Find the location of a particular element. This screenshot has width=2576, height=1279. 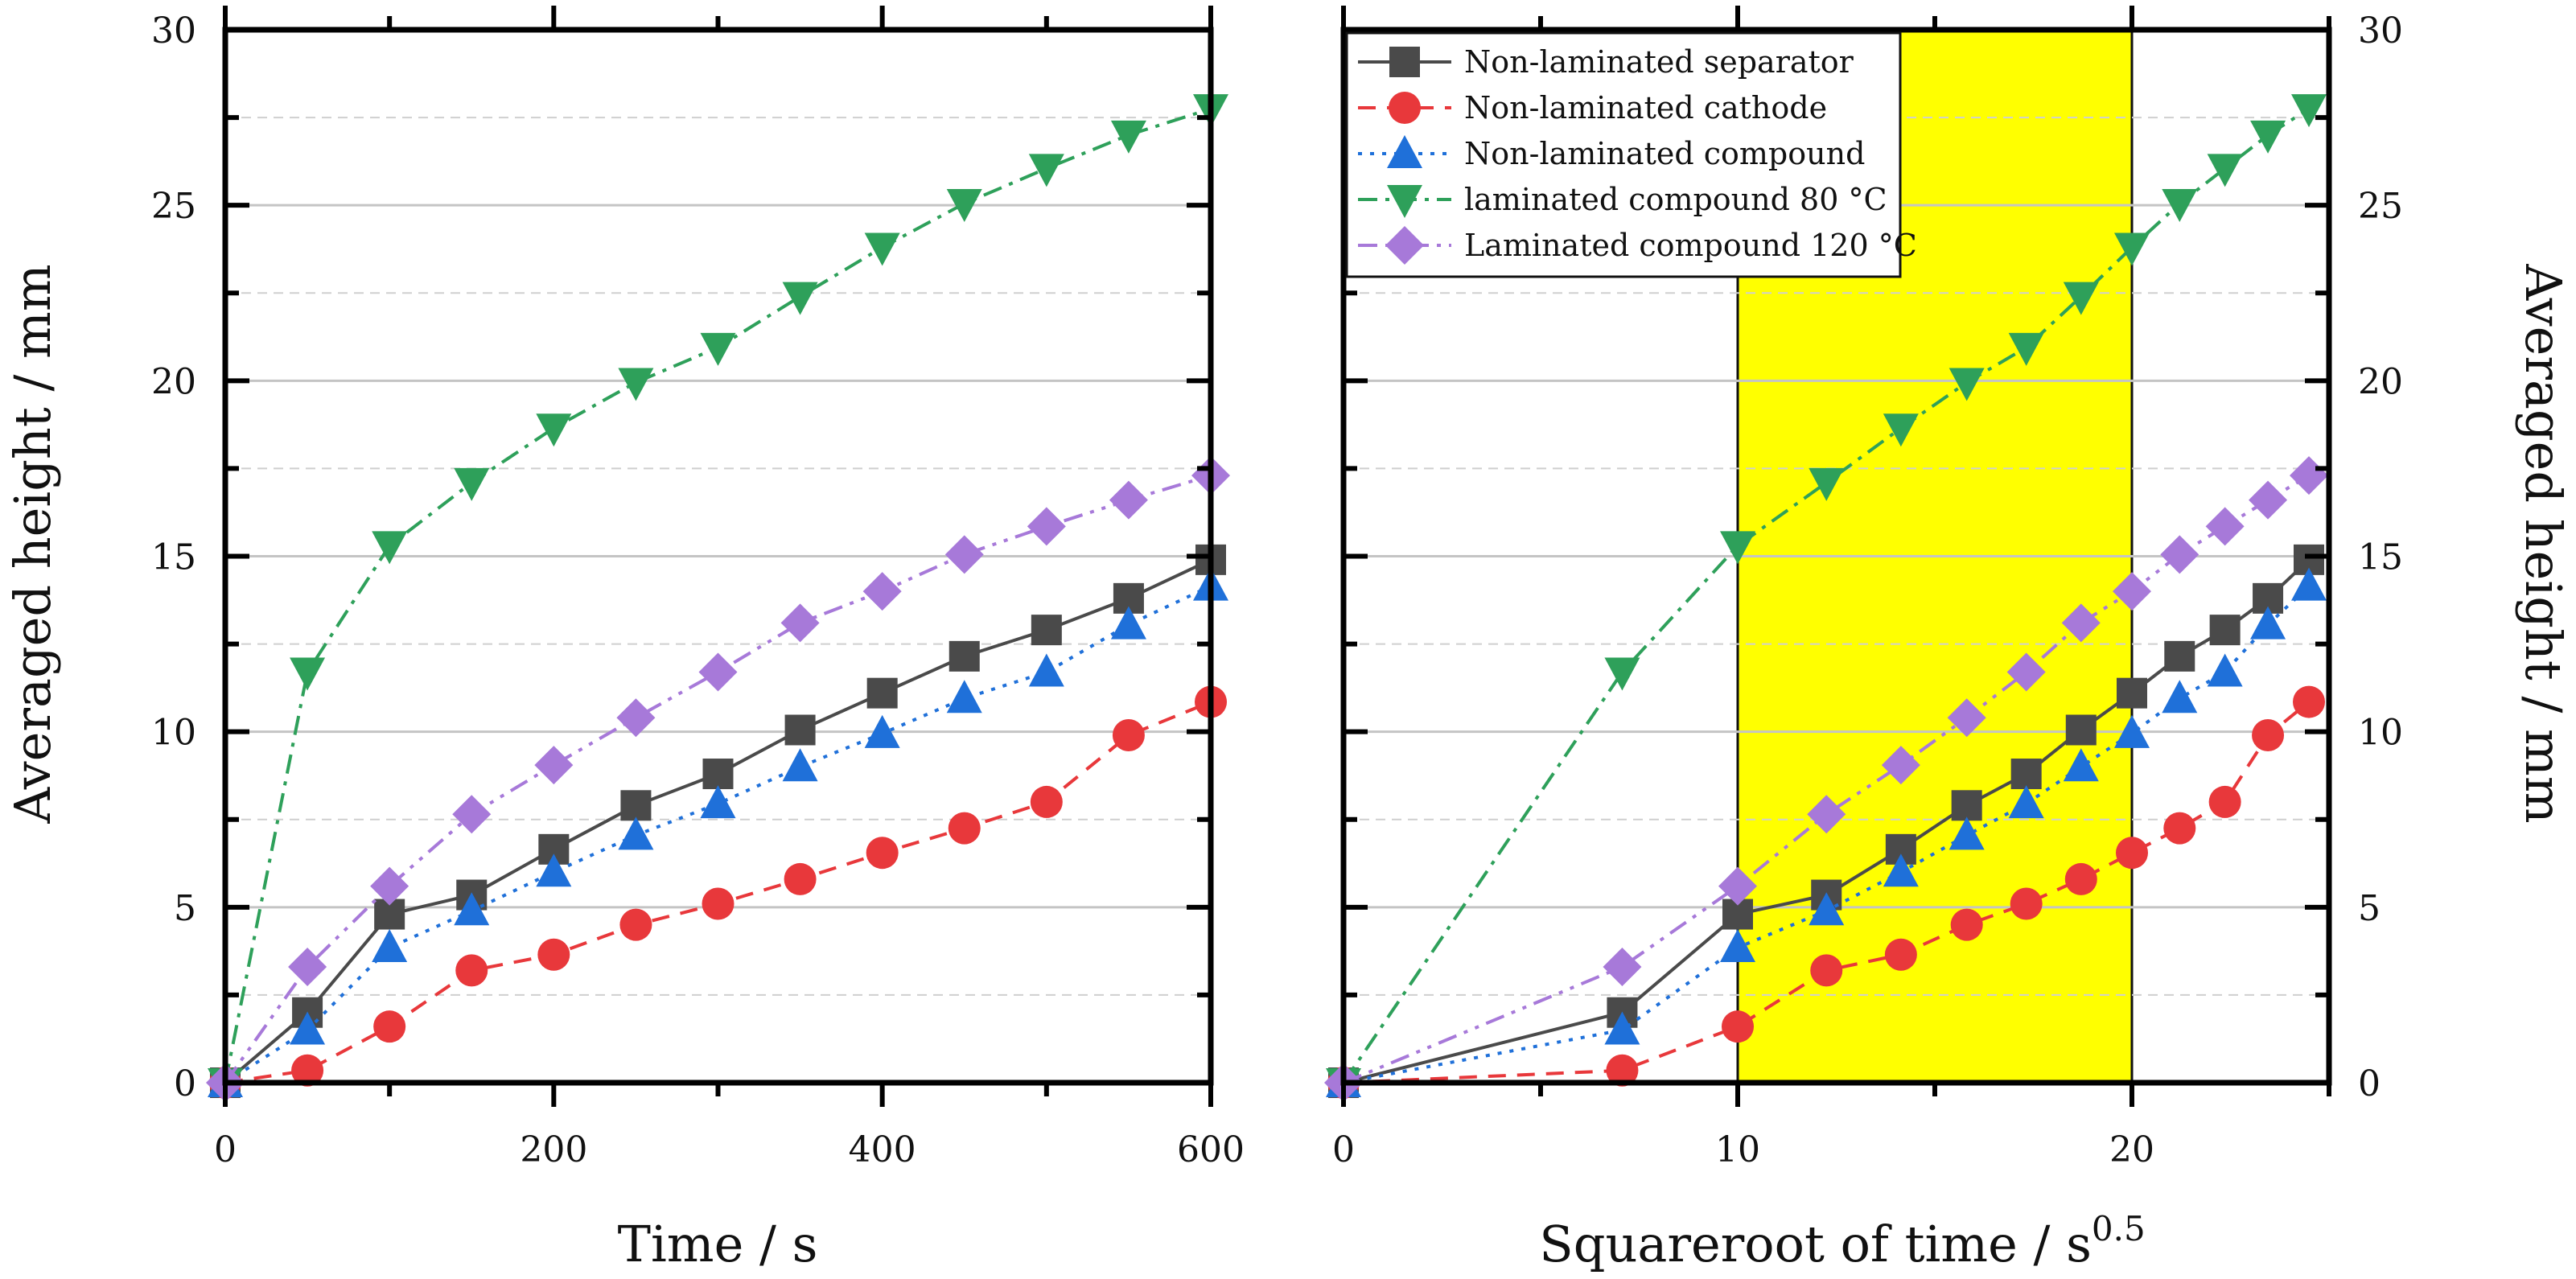

legend-label: laminated compound 80 °C is located at coordinates (1675, 200).